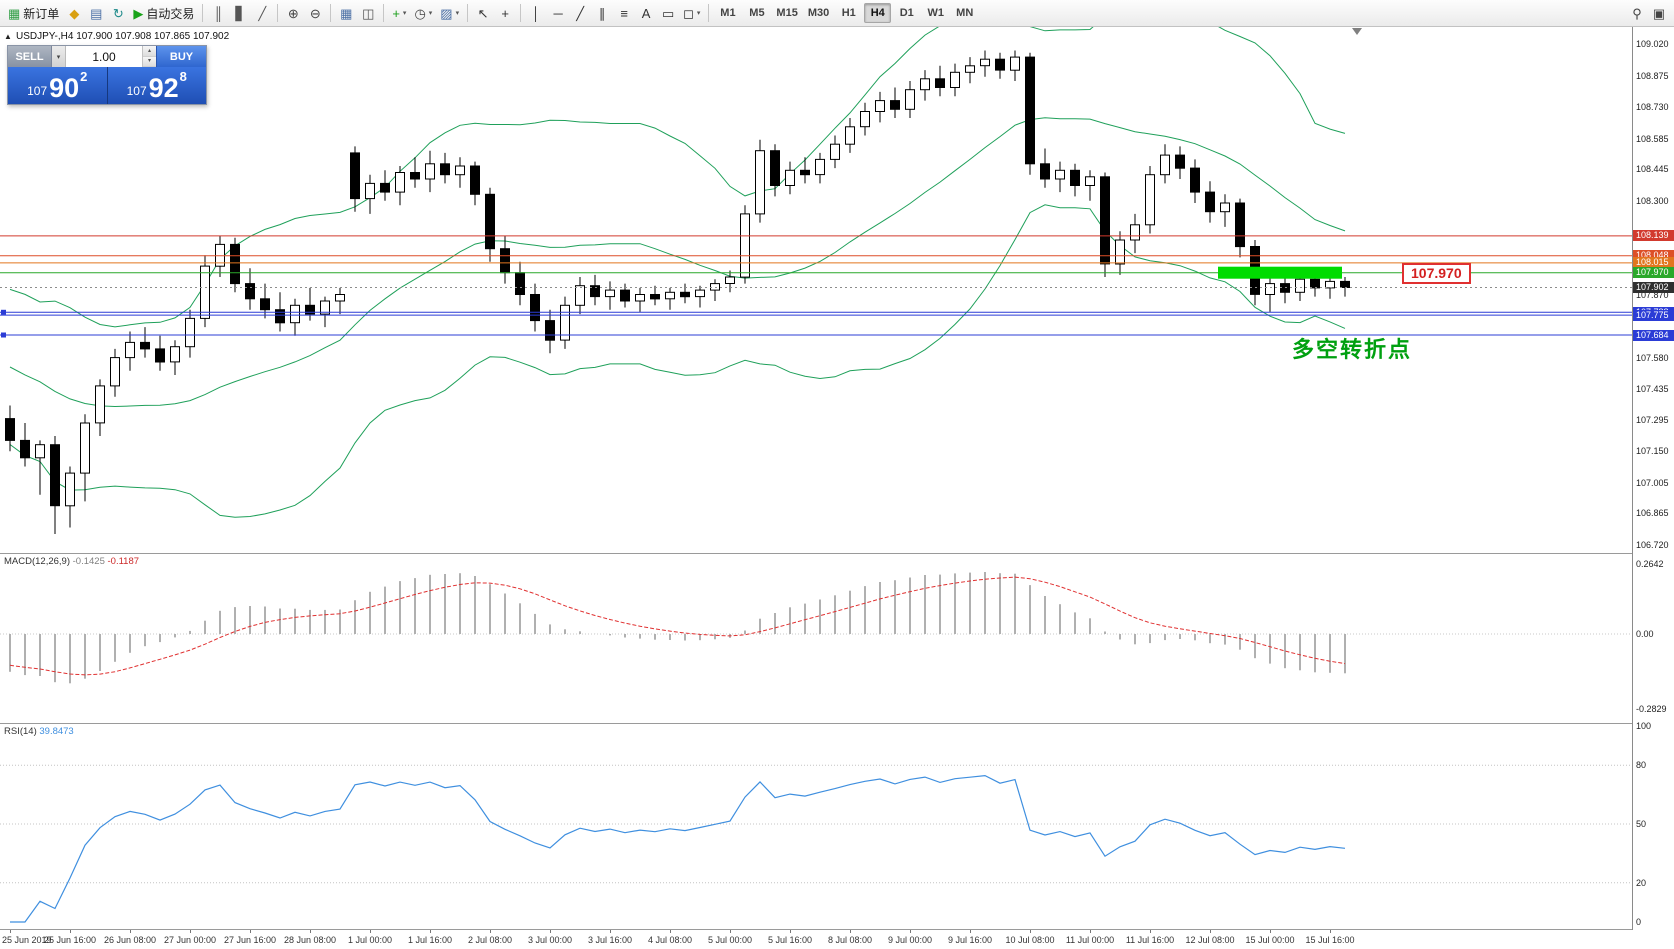  Describe the element at coordinates (1645, 634) in the screenshot. I see `macd-scale-label: 0.00` at that location.